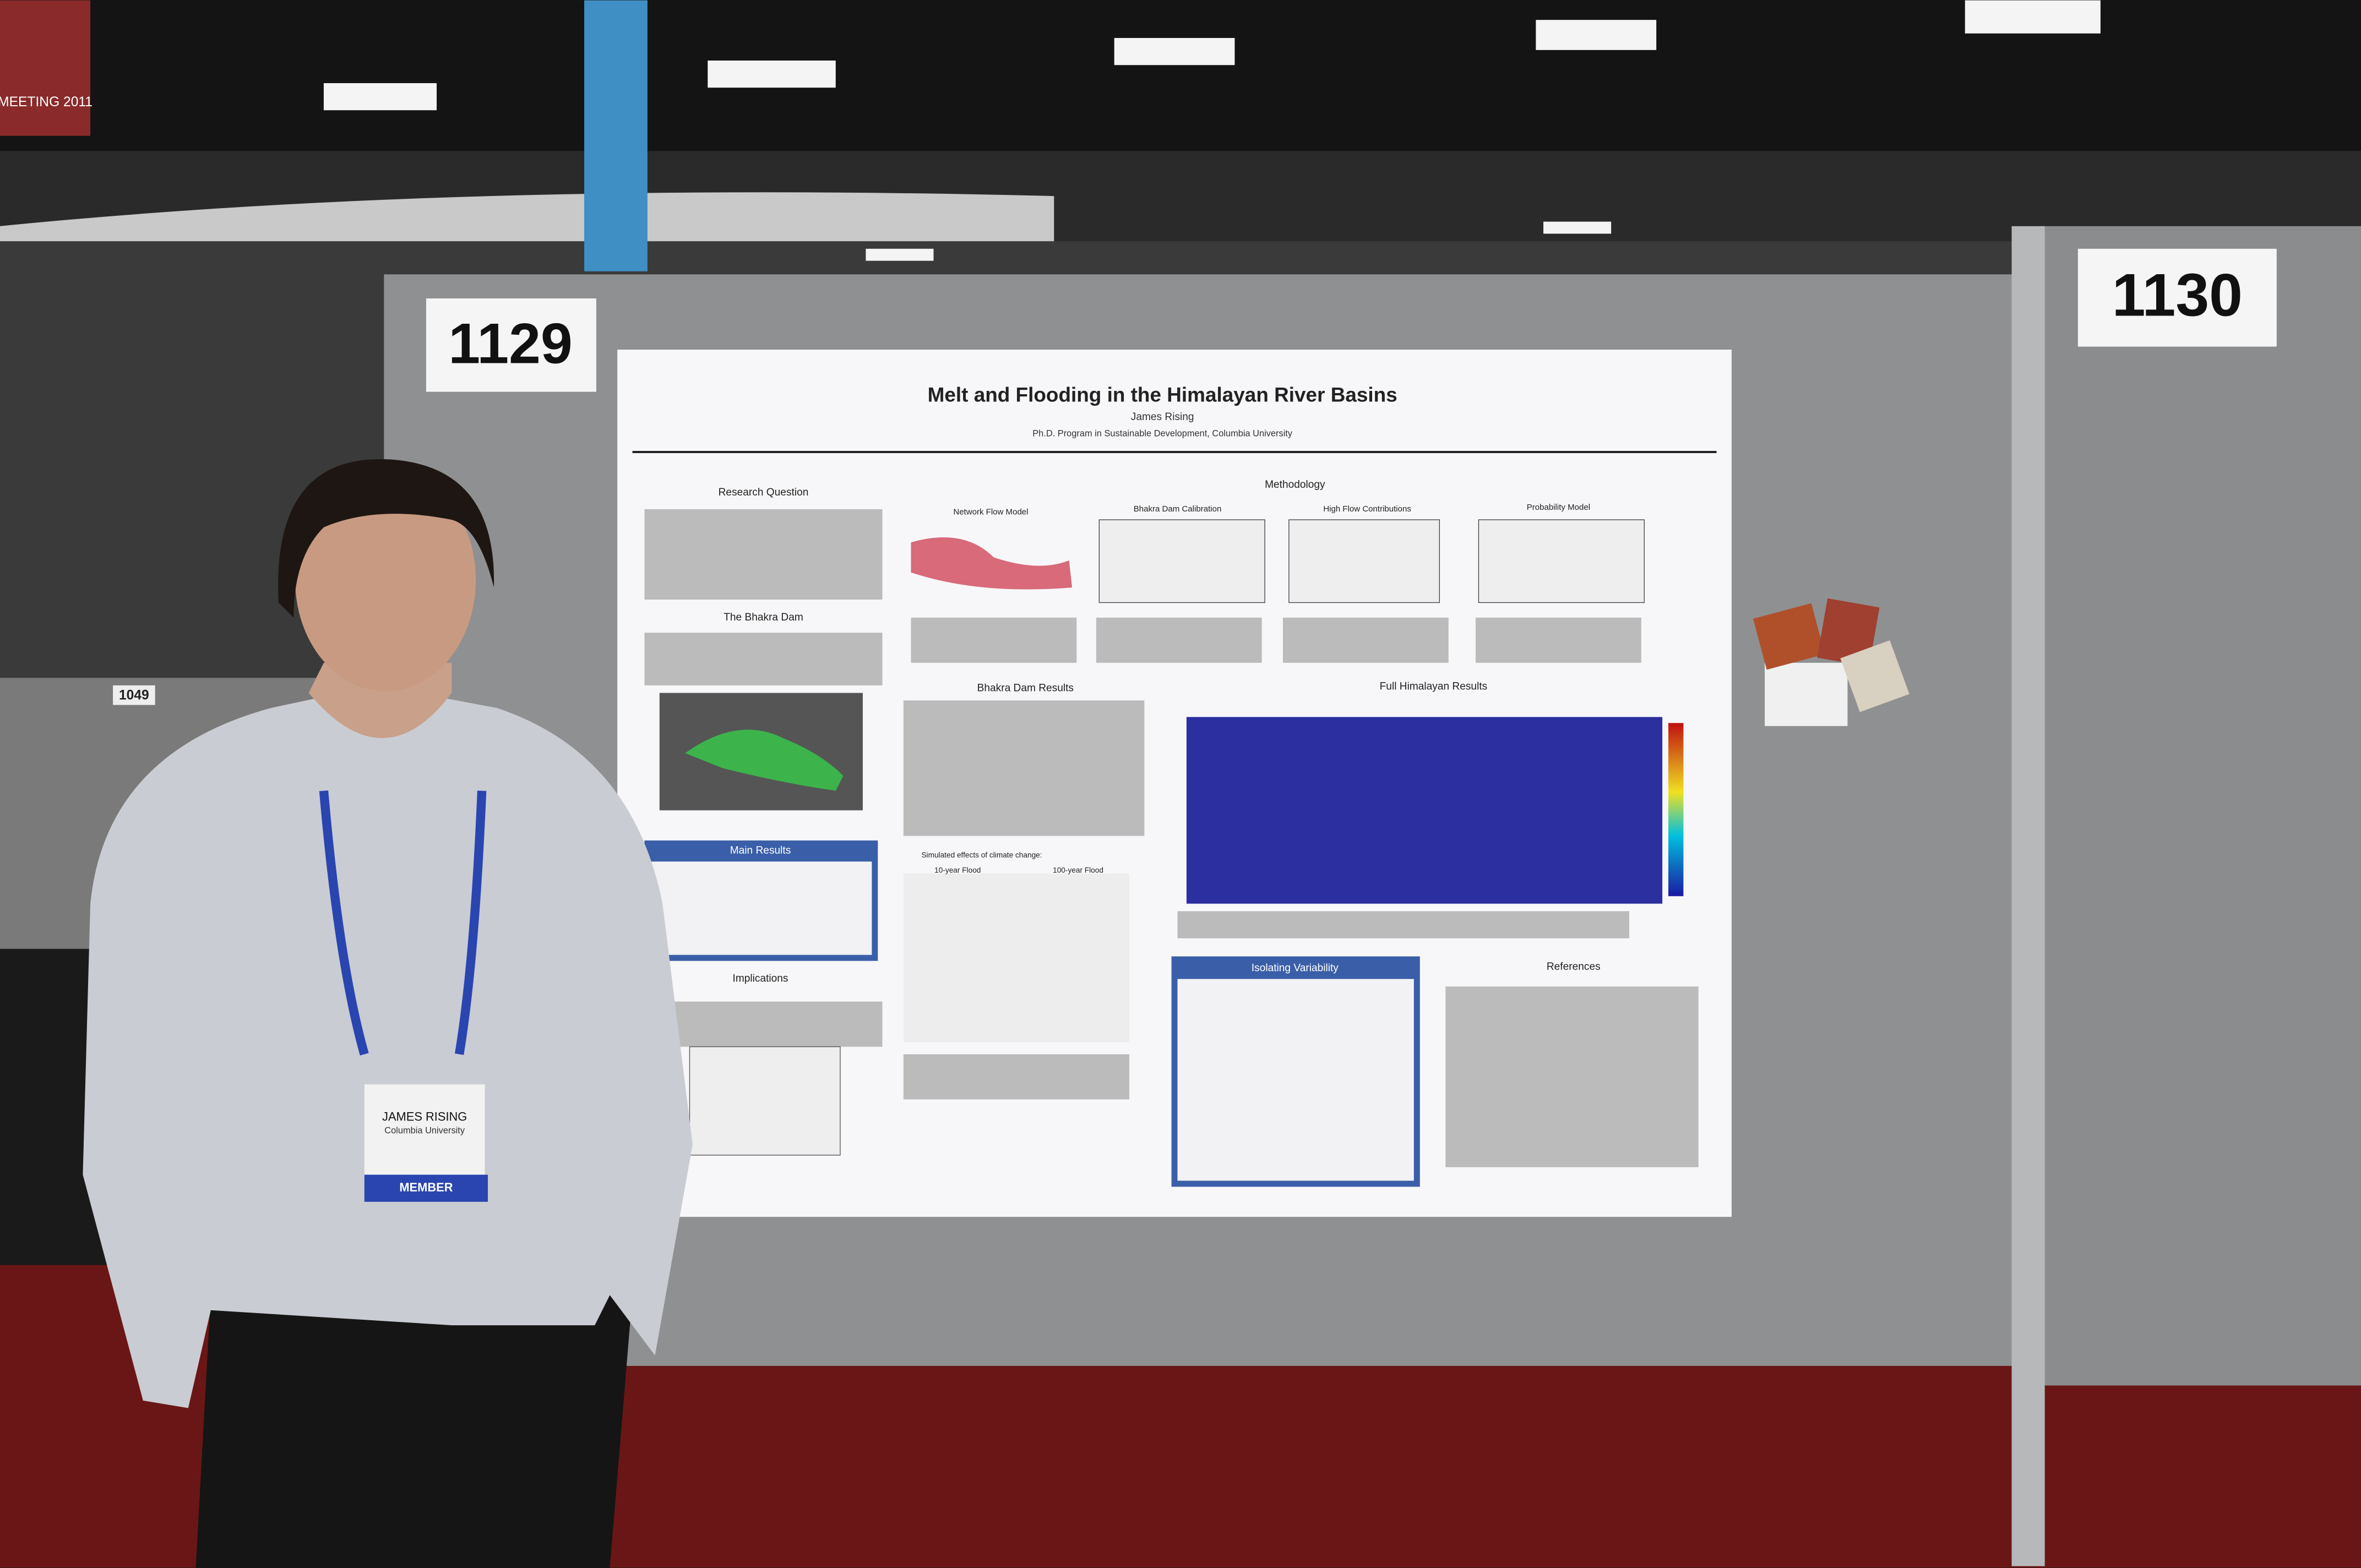 The width and height of the screenshot is (2361, 1568). I want to click on far-booth-number: 1049, so click(134, 695).